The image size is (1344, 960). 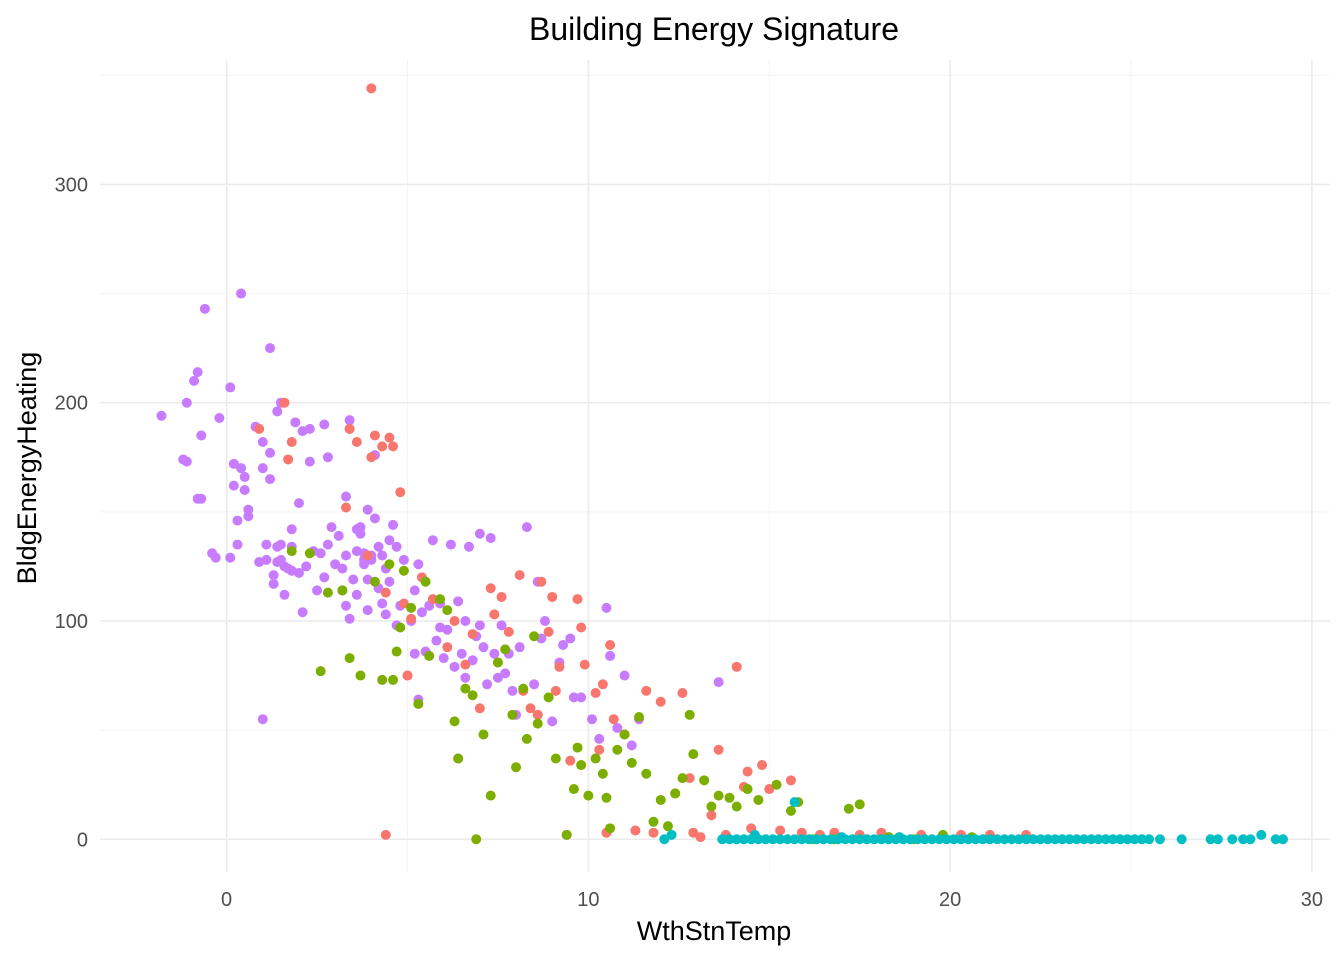 What do you see at coordinates (71, 622) in the screenshot?
I see `y-tick-label: 100` at bounding box center [71, 622].